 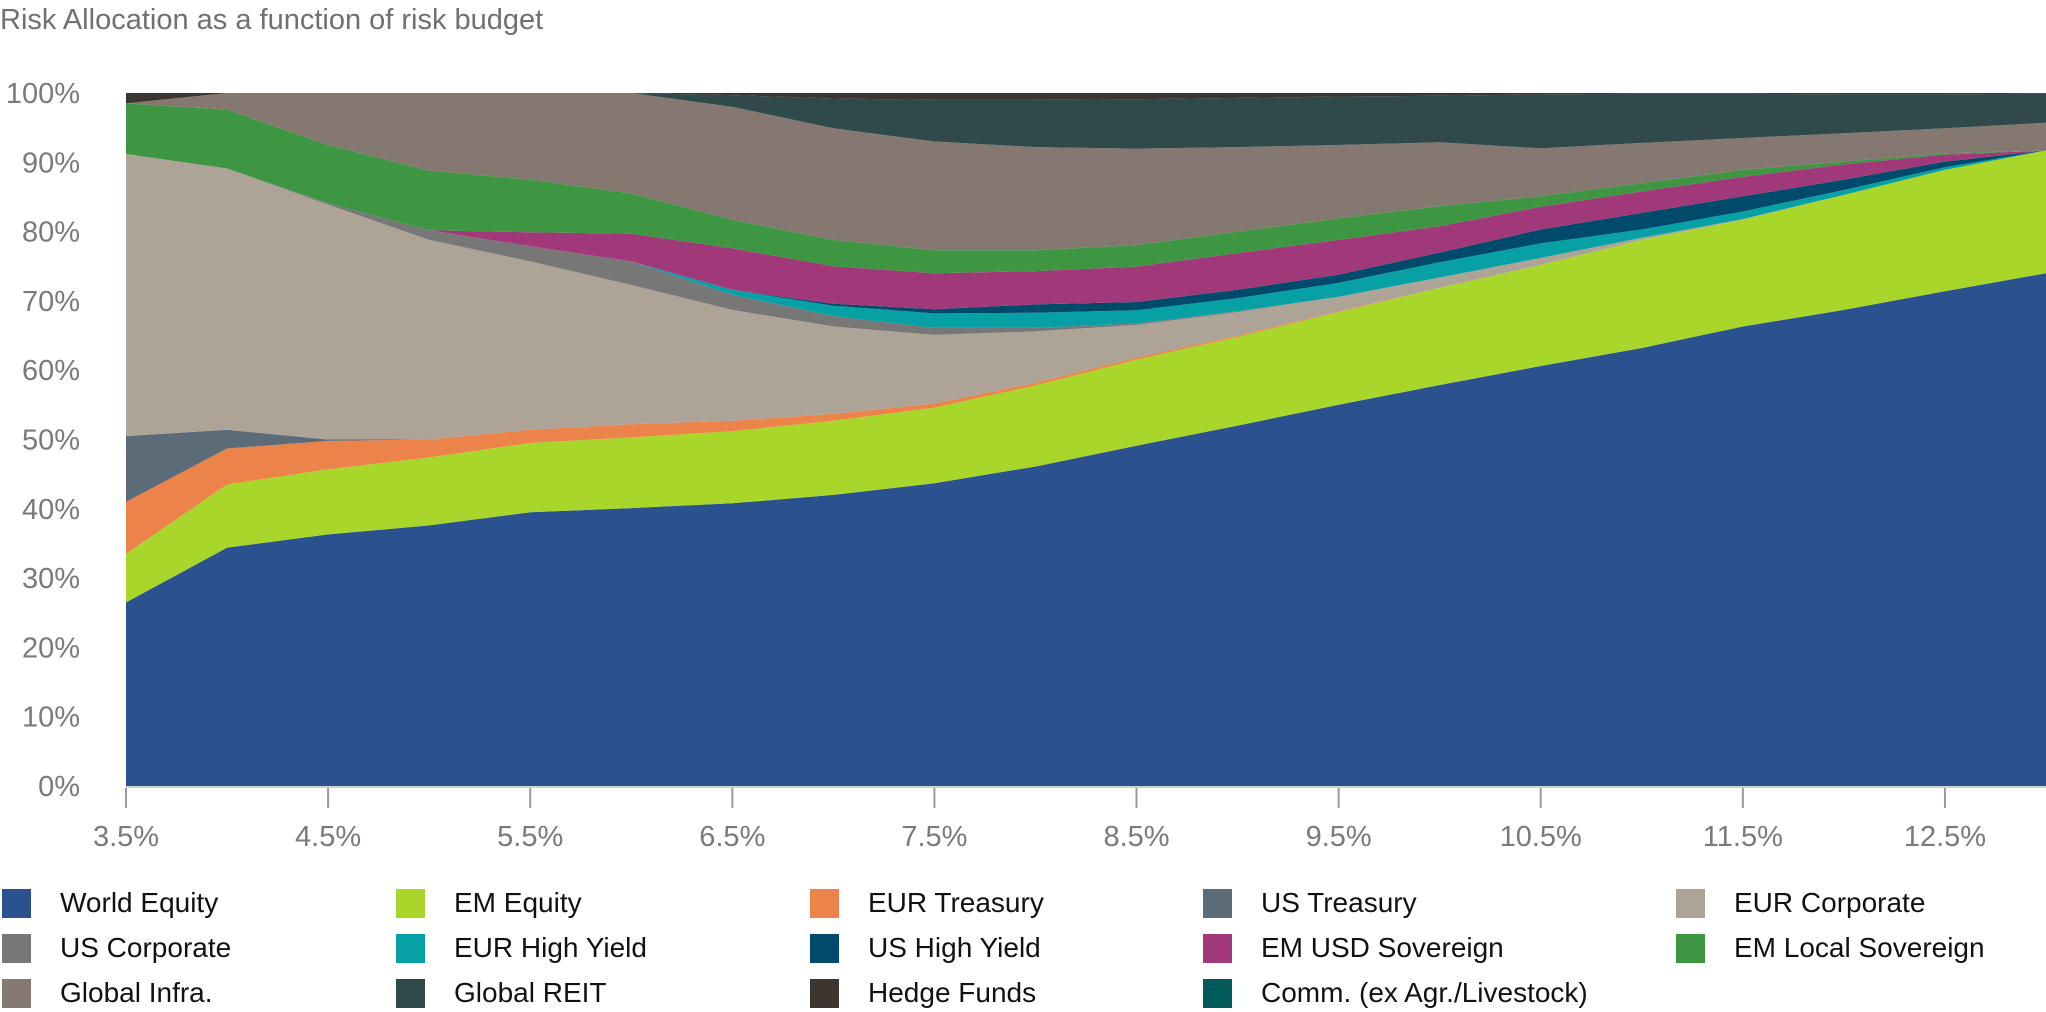 I want to click on y-tick-label: 40%, so click(x=51, y=510).